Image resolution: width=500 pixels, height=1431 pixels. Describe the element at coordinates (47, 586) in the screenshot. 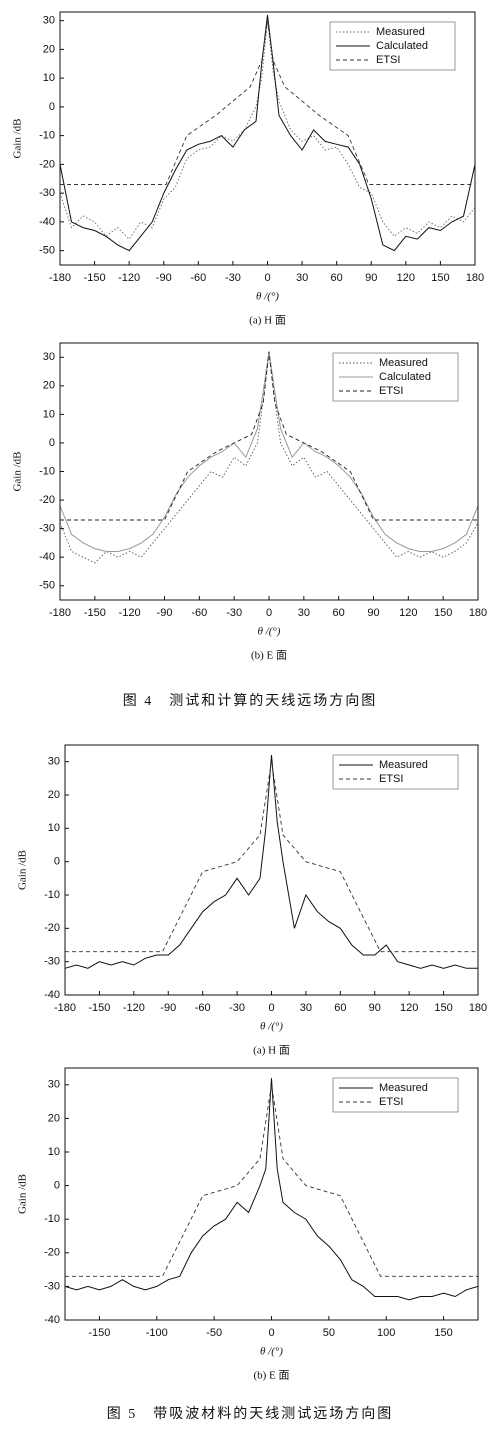

I see `y-tick-label: -50` at that location.